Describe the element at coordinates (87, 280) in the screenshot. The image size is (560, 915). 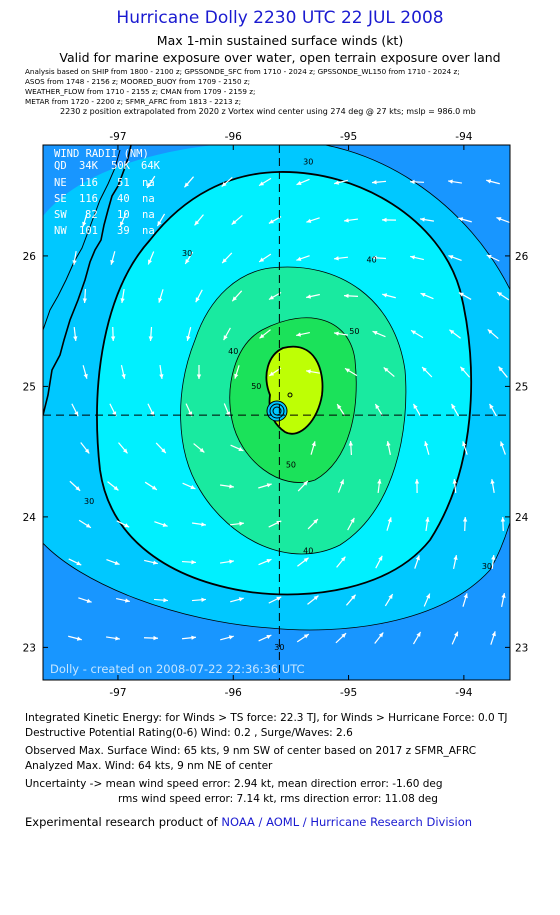
I see `coastline` at that location.